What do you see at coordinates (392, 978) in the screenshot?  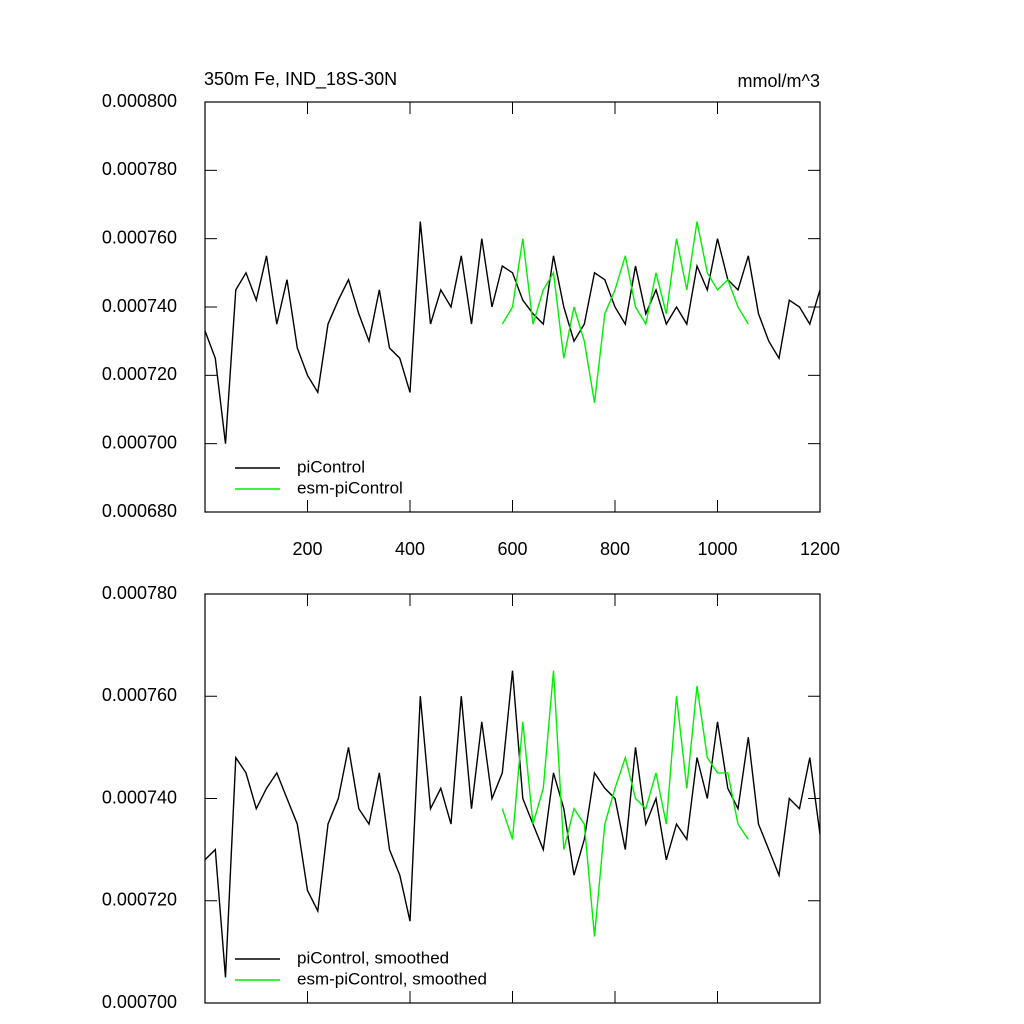 I see `legend-label: esm-piControl, smoothed` at bounding box center [392, 978].